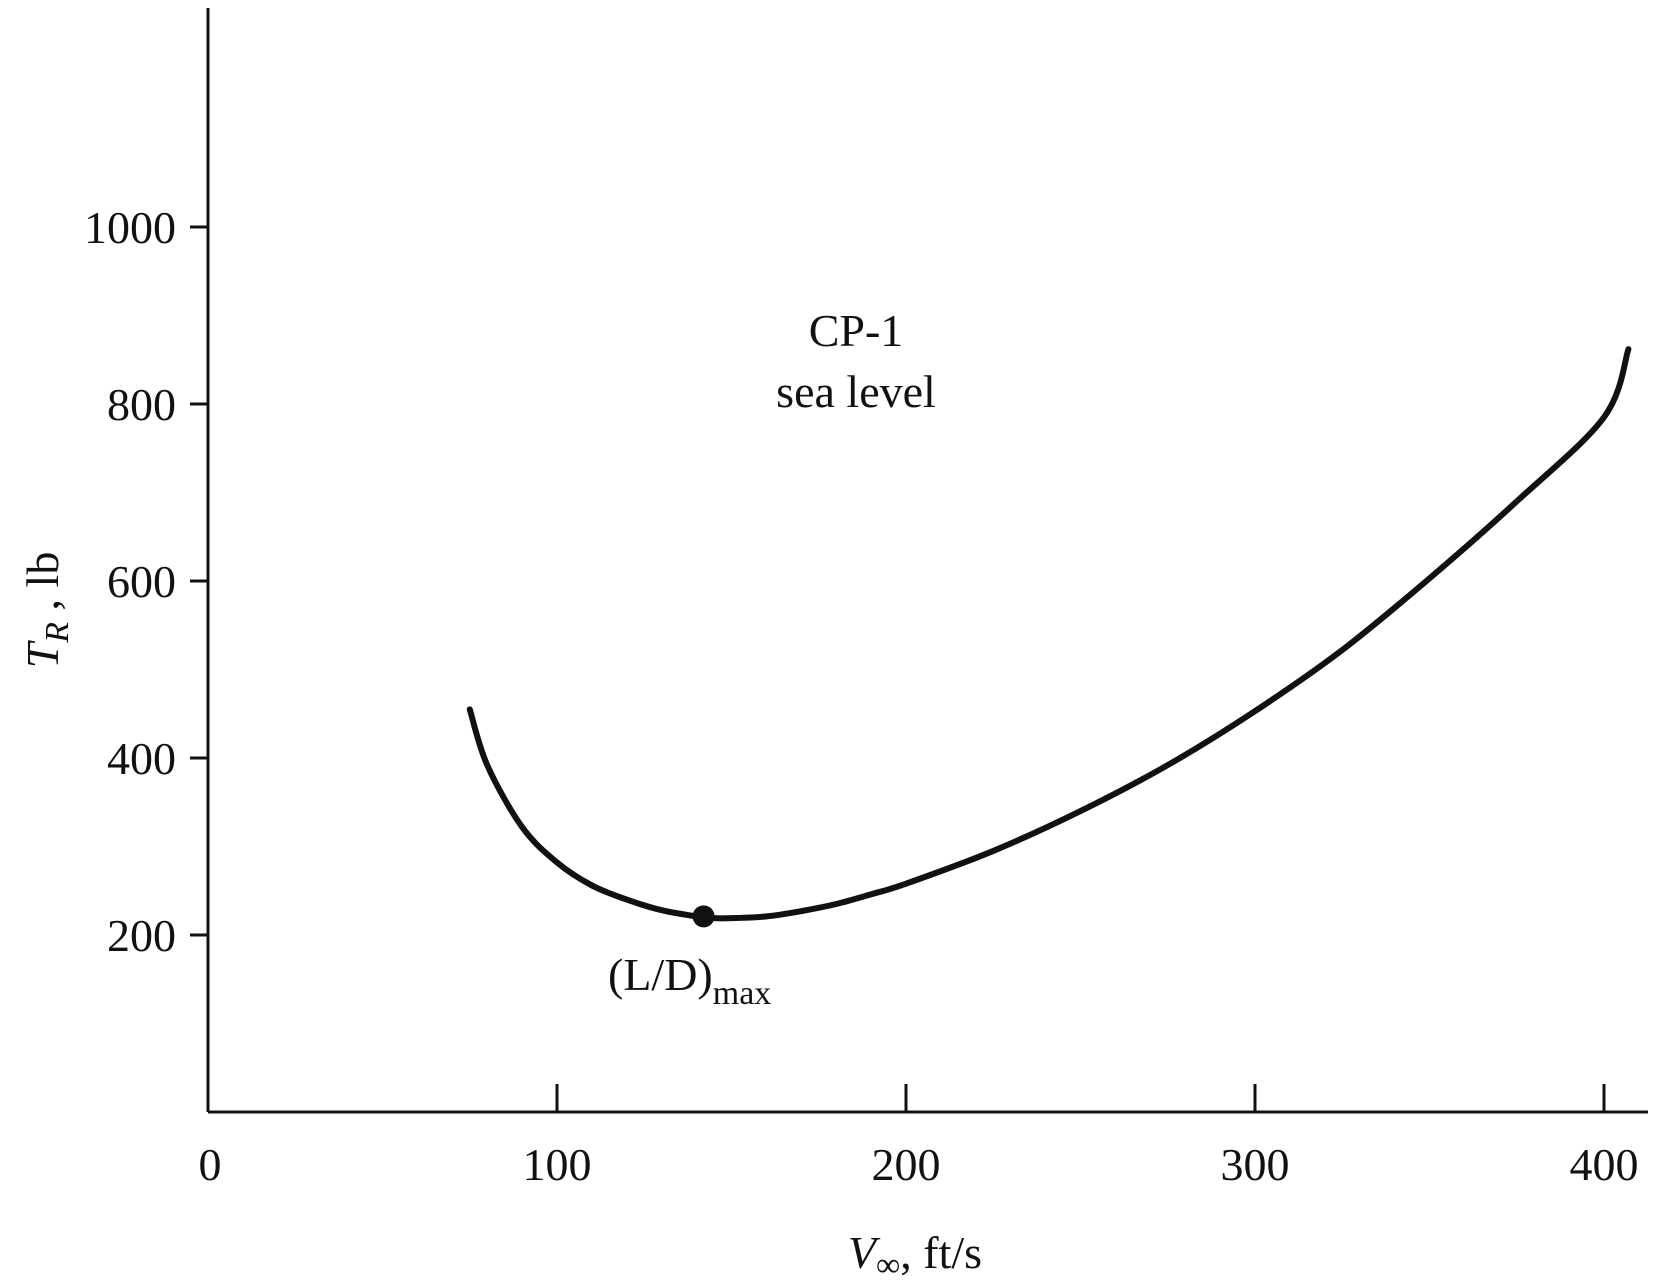  I want to click on y-tick-label: 200, so click(141, 935).